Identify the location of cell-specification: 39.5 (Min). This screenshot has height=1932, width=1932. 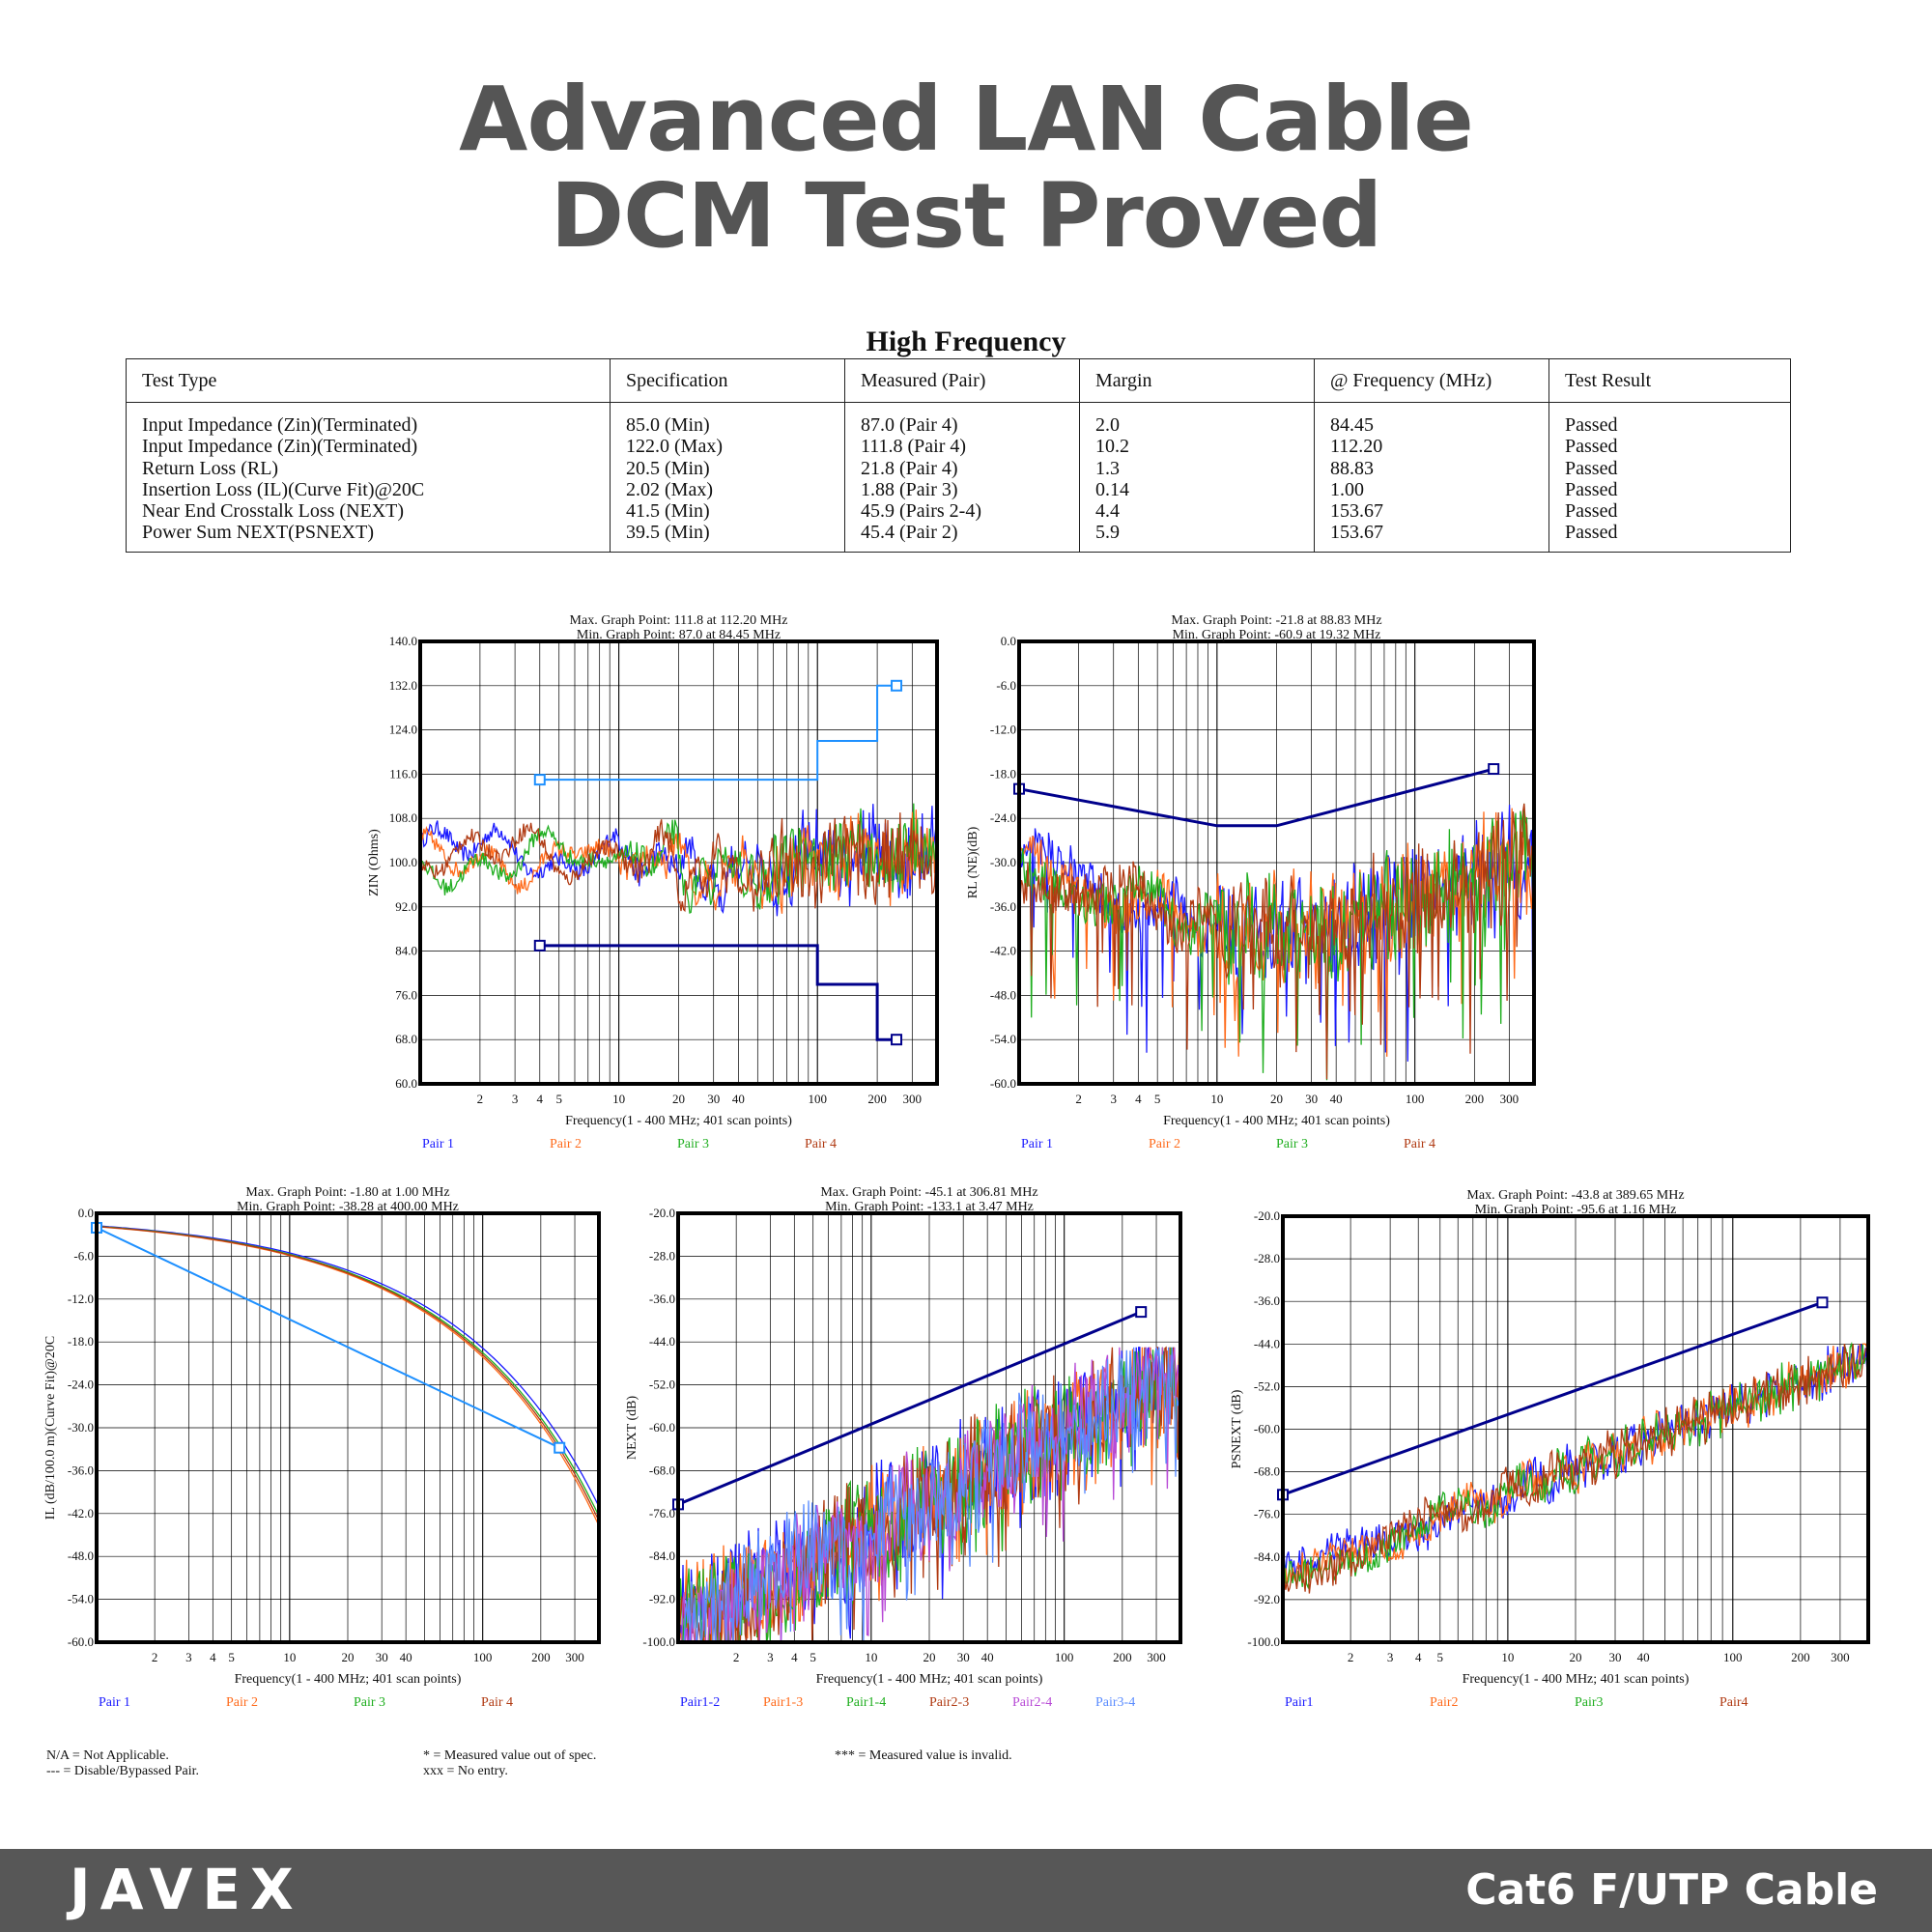
(727, 537).